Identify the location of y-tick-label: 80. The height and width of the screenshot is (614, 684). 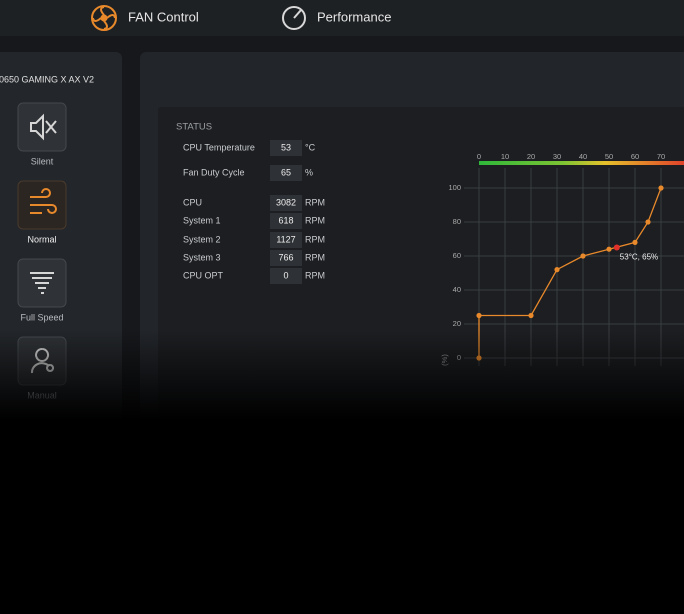
(457, 221).